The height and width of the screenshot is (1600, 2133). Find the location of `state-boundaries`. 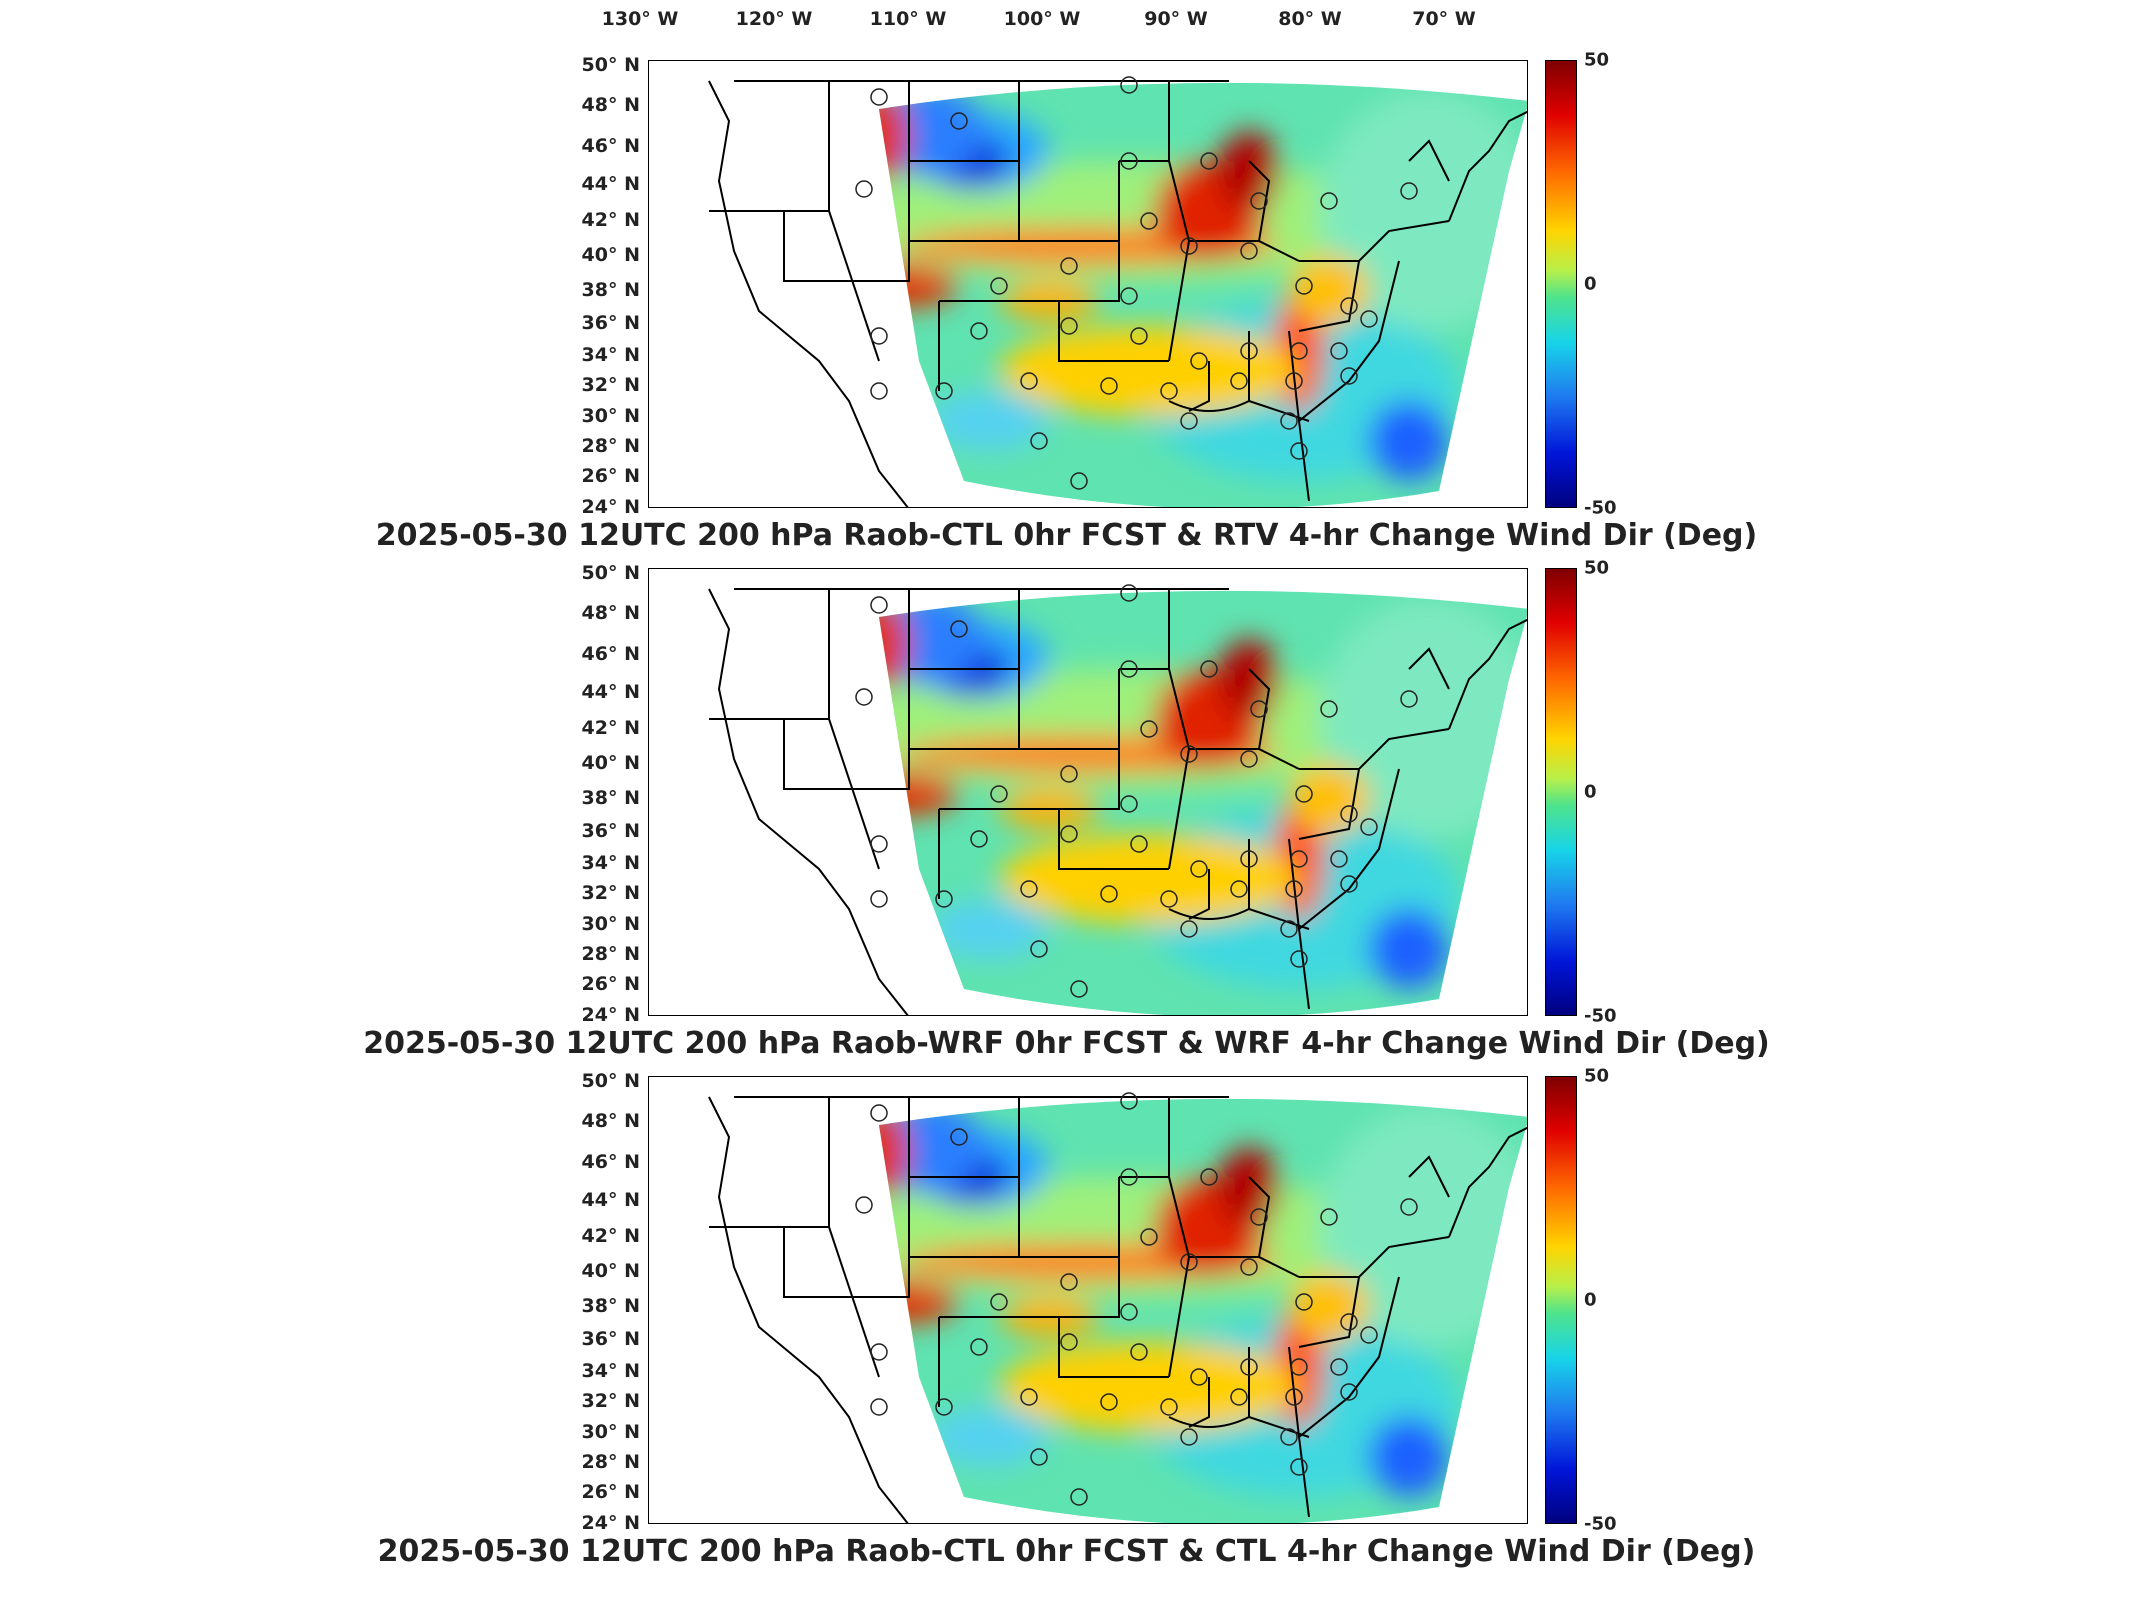

state-boundaries is located at coordinates (1117, 1309).